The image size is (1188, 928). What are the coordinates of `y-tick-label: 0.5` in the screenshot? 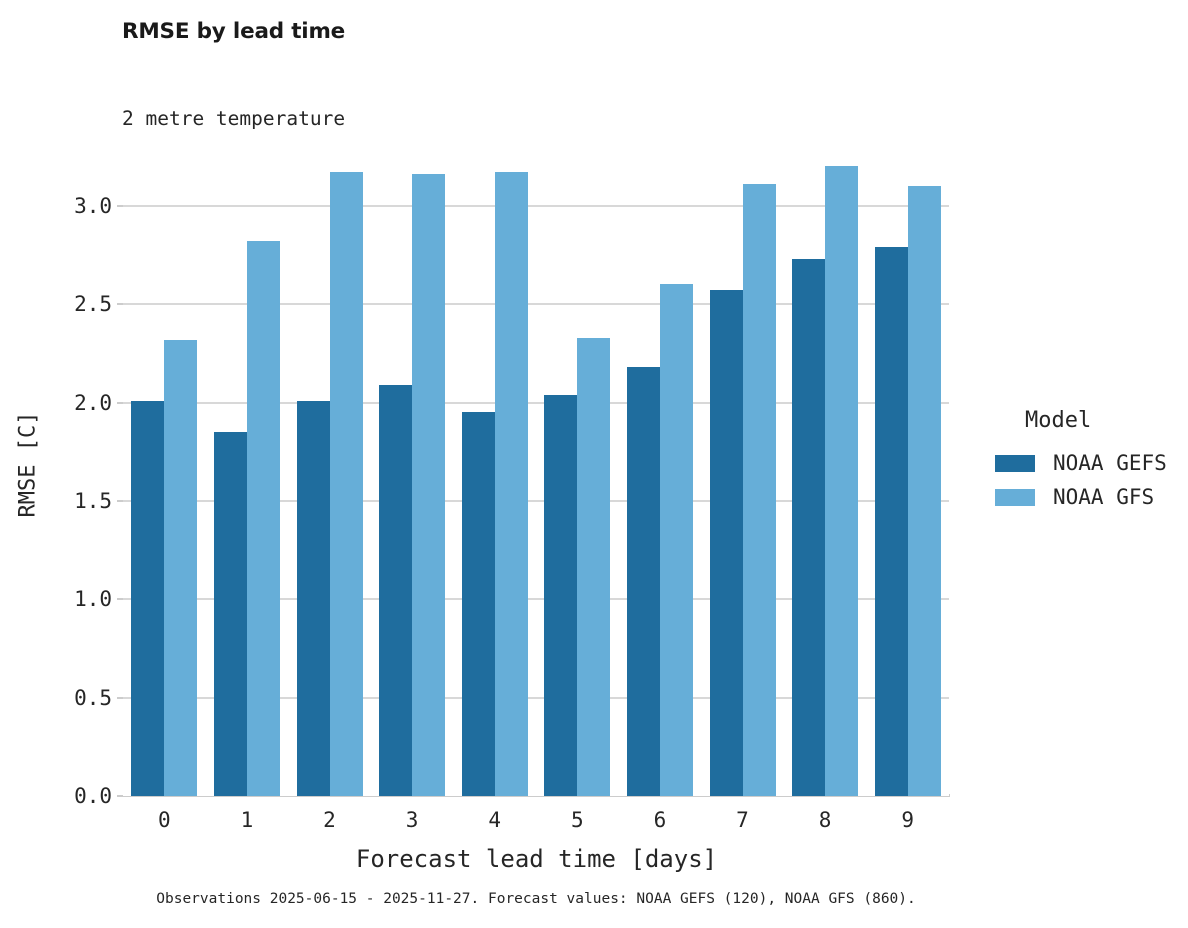 It's located at (93, 697).